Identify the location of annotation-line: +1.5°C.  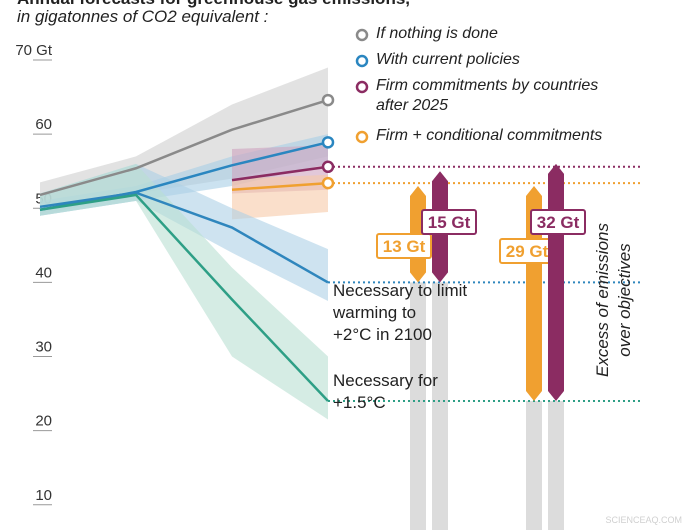
(359, 402).